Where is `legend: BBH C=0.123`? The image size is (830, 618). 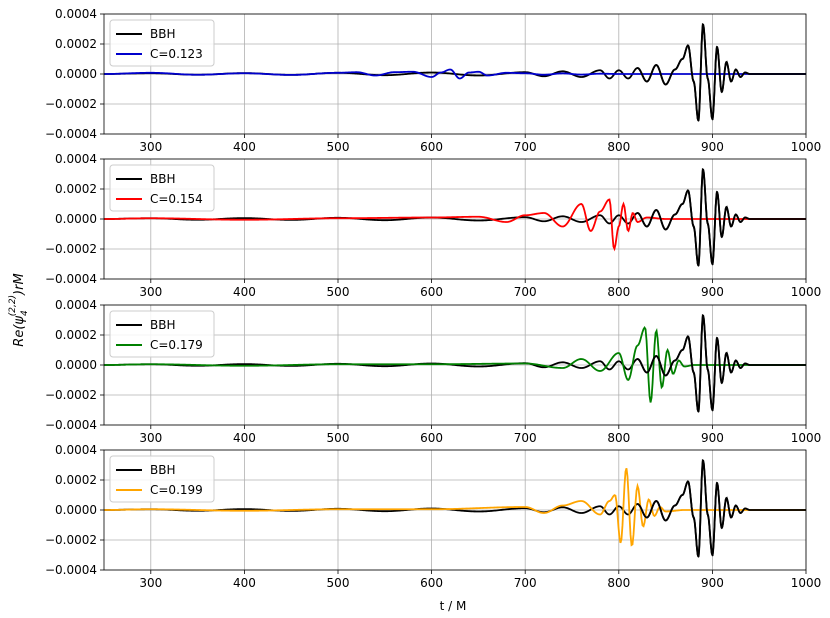
legend: BBH C=0.123 is located at coordinates (162, 43).